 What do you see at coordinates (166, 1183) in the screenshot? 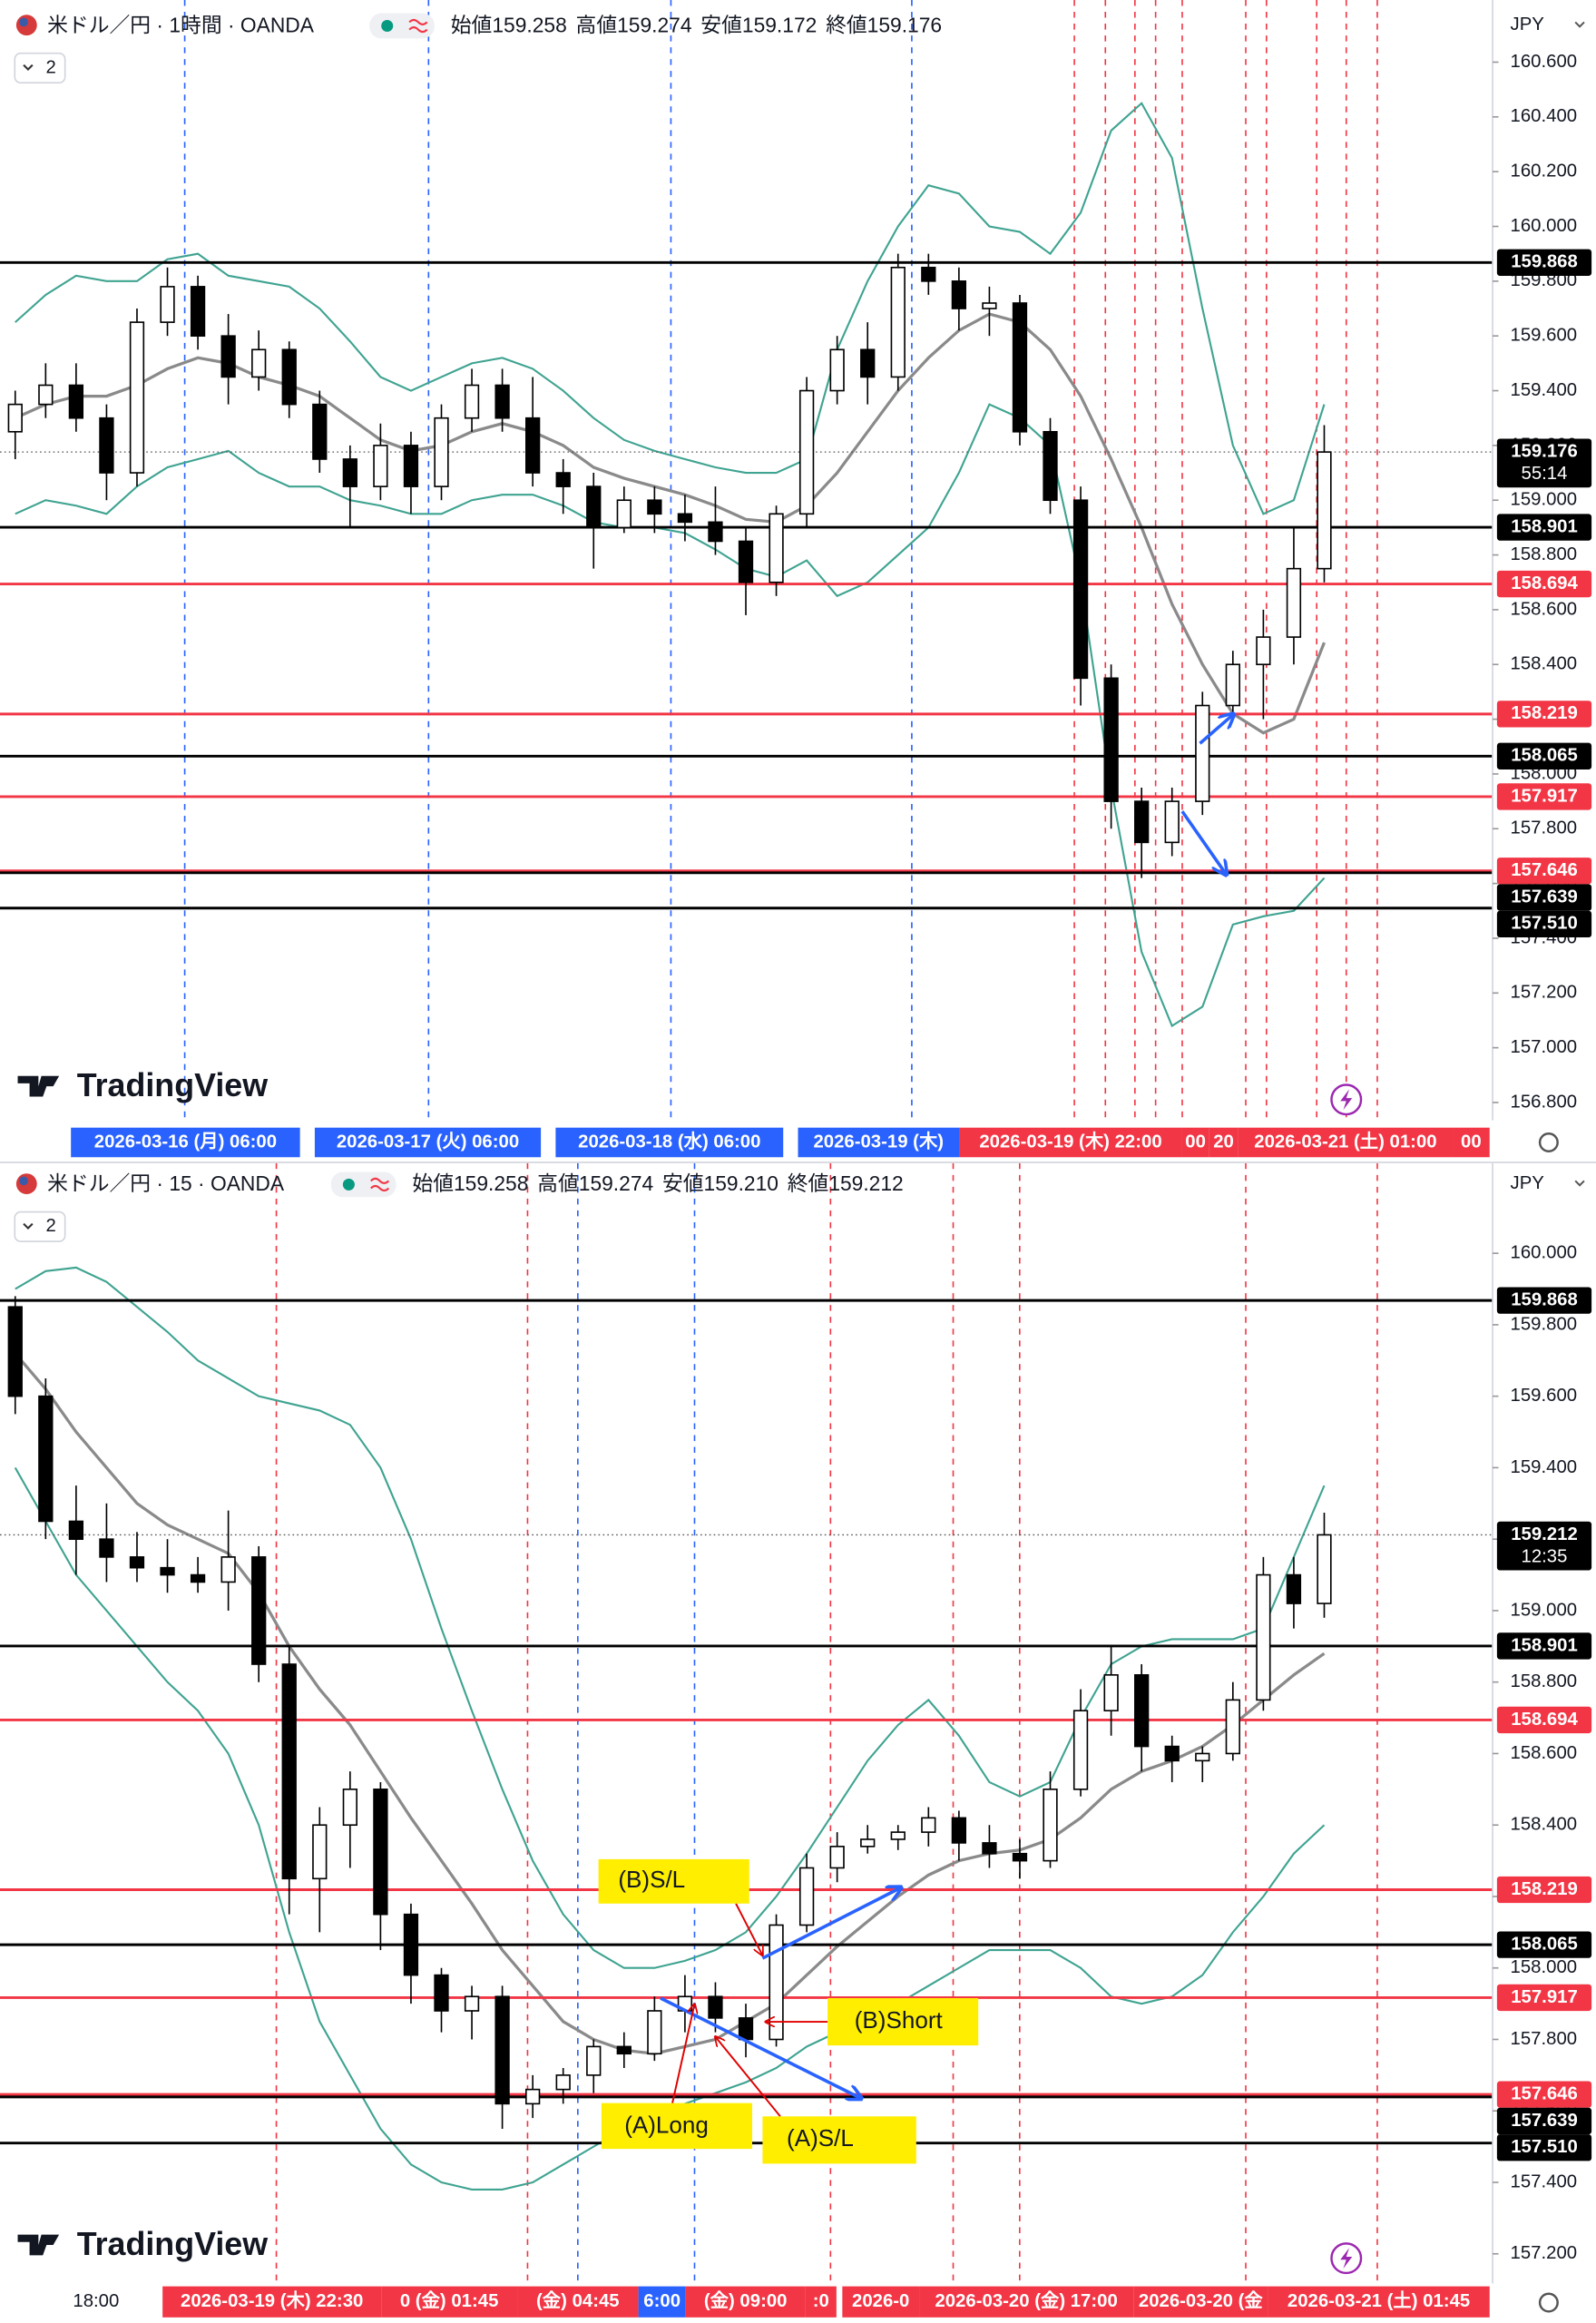
I see `symbol-title: 米ドル／円 · 15 · OANDA` at bounding box center [166, 1183].